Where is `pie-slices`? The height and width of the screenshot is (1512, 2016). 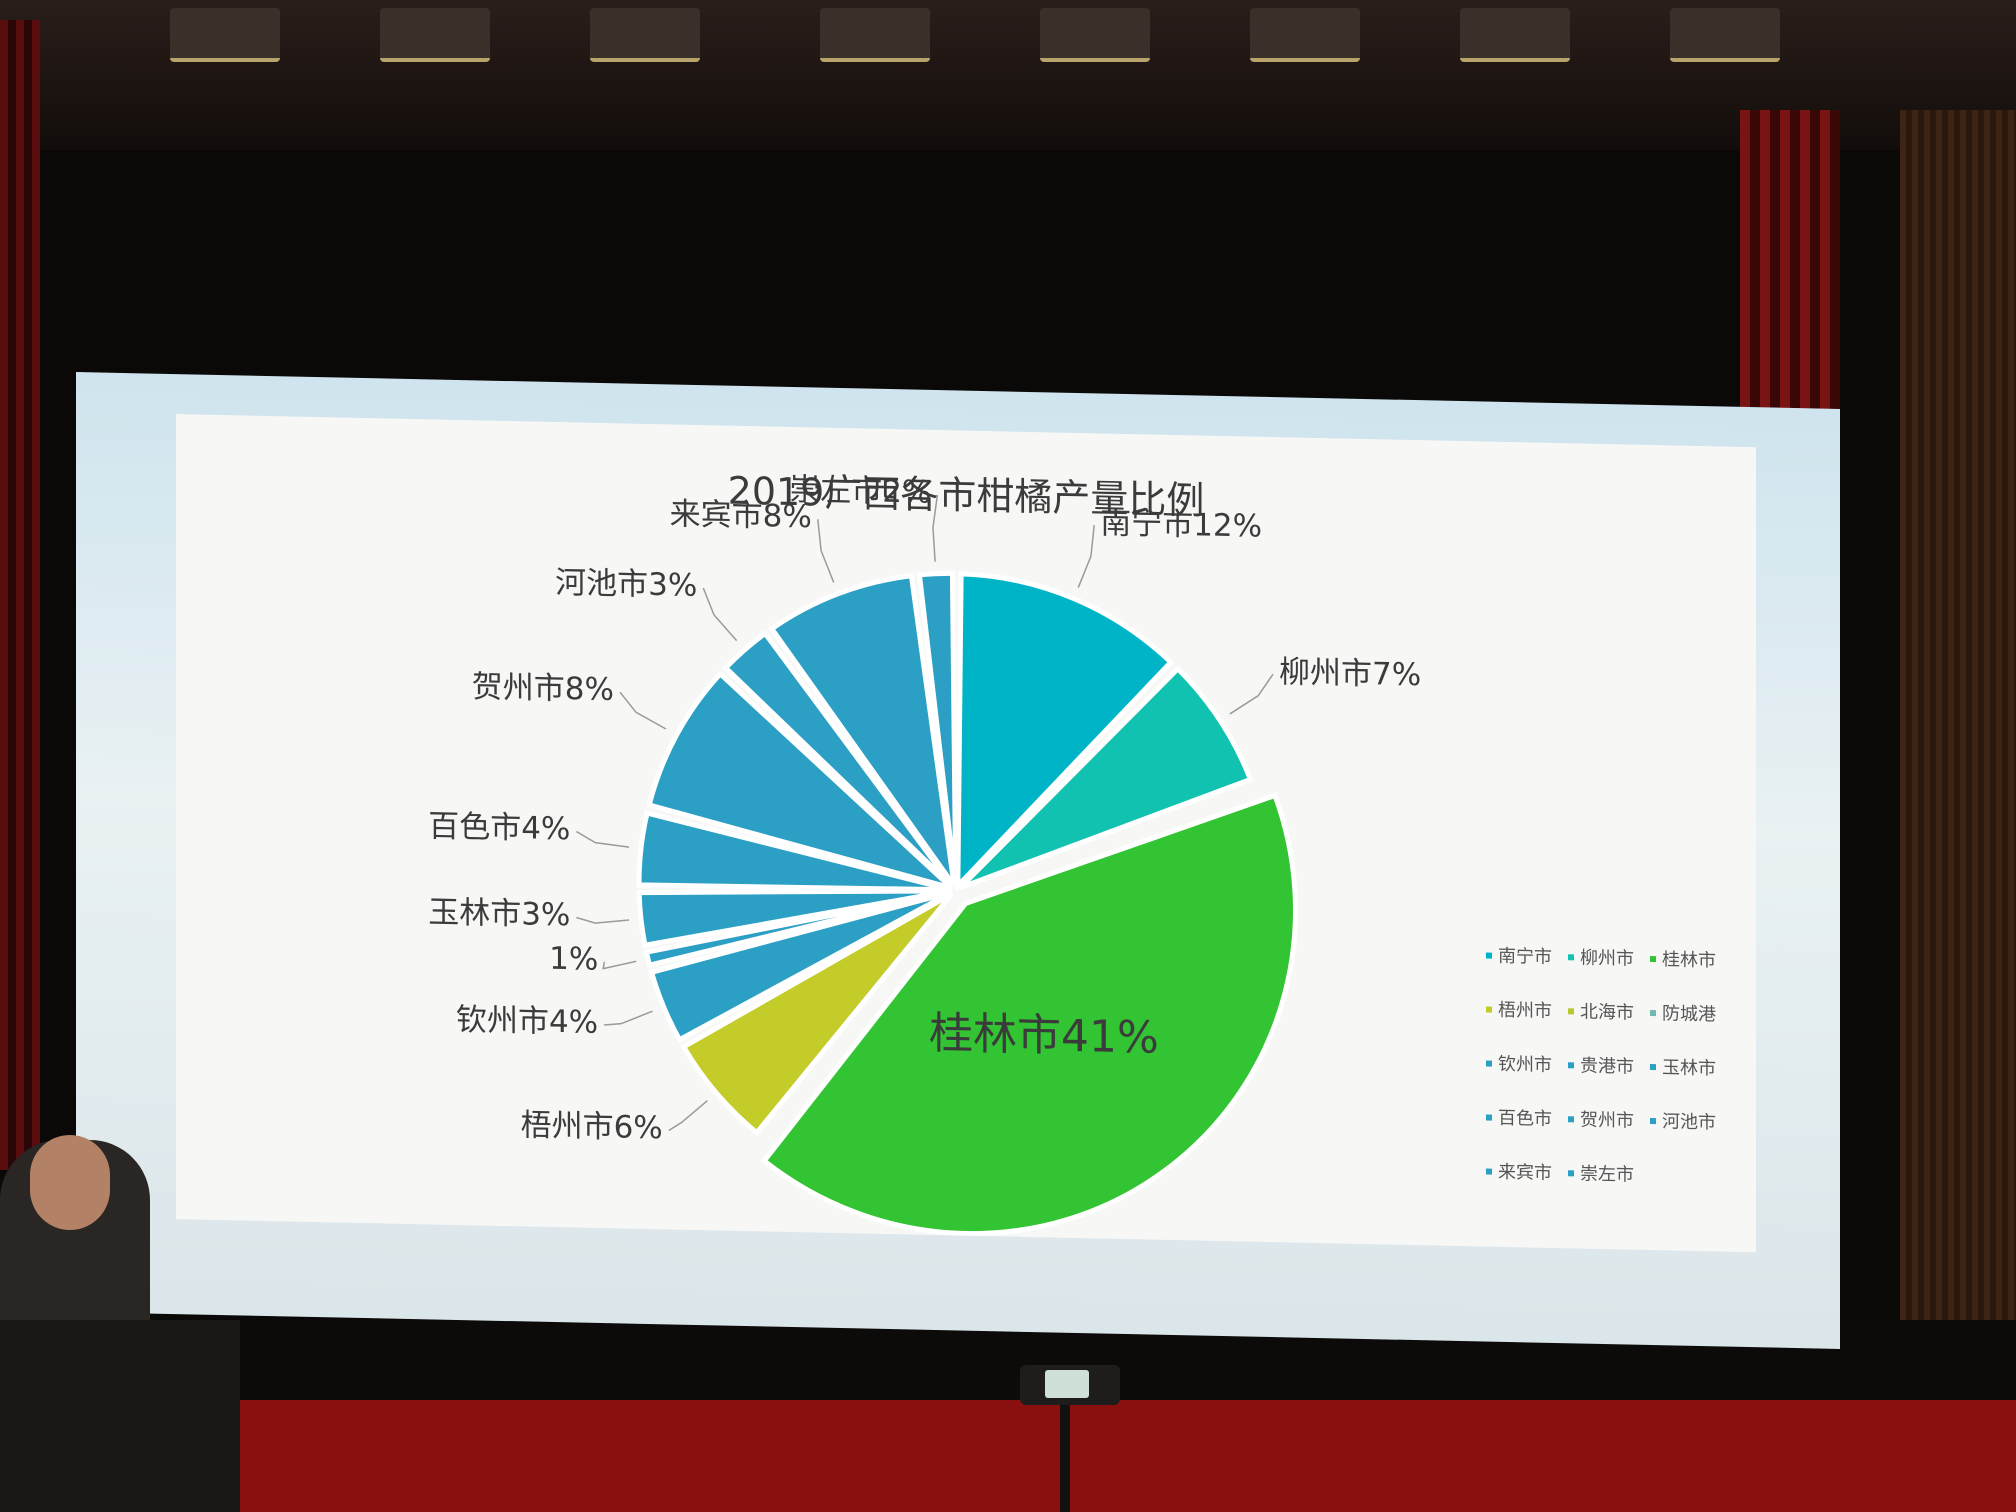 pie-slices is located at coordinates (967, 903).